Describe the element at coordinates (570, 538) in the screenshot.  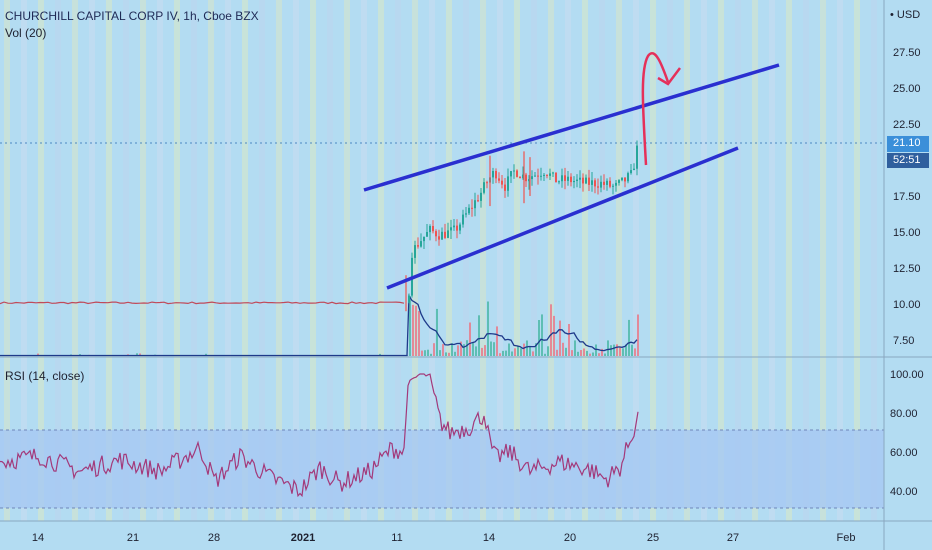
I see `time-tick-label: 20` at that location.